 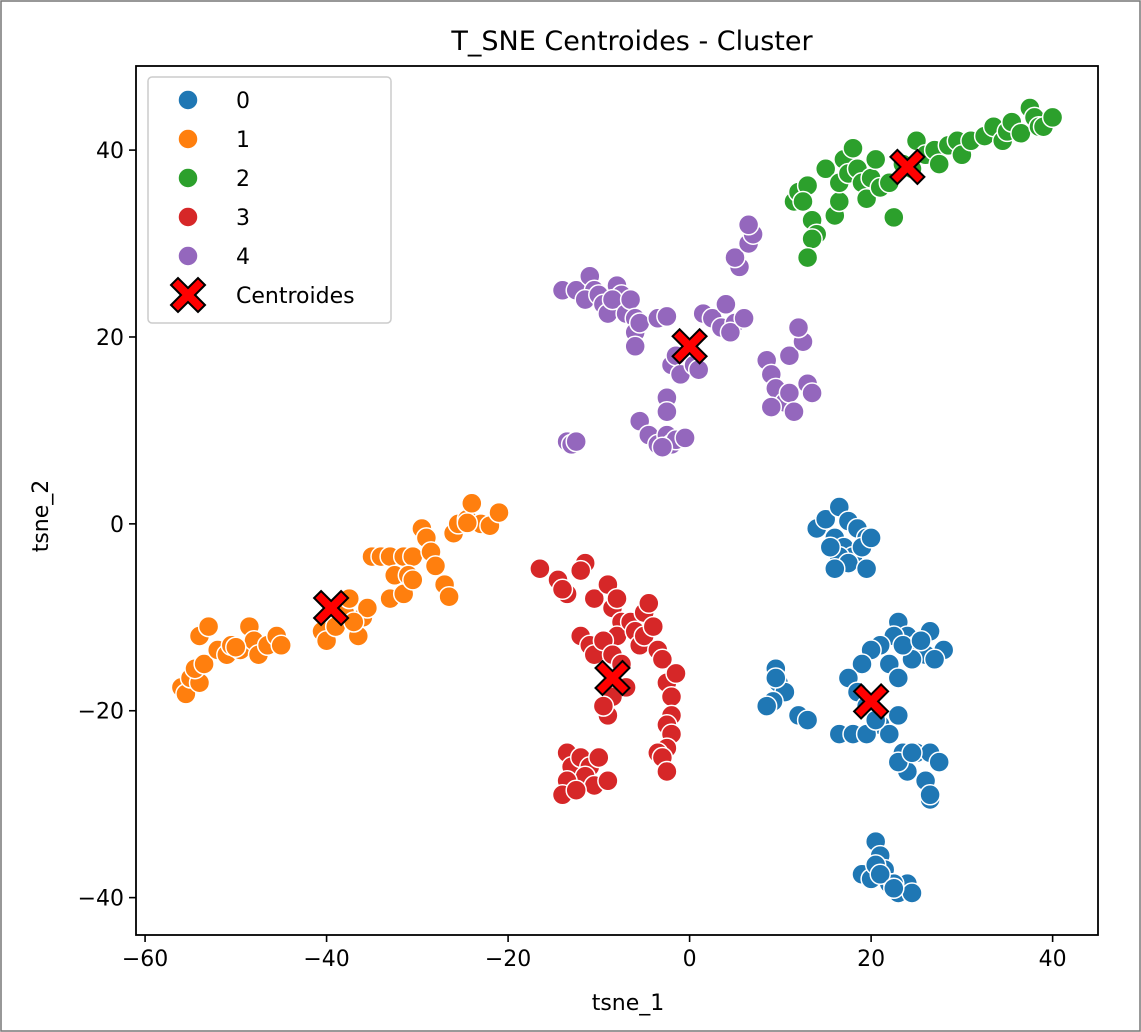 What do you see at coordinates (110, 338) in the screenshot?
I see `y-tick-label: 20` at bounding box center [110, 338].